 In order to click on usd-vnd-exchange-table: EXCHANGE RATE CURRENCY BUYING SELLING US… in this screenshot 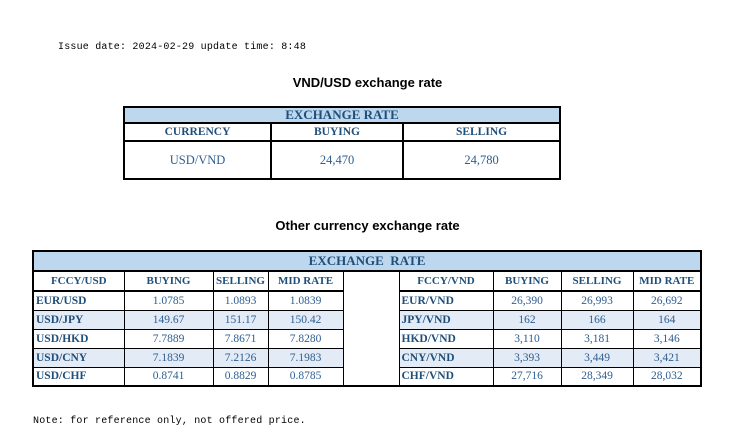, I will do `click(342, 143)`.